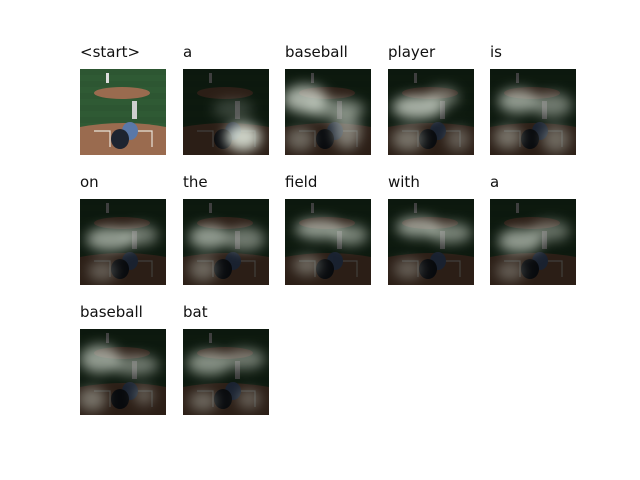  What do you see at coordinates (120, 139) in the screenshot?
I see `umpire-figure` at bounding box center [120, 139].